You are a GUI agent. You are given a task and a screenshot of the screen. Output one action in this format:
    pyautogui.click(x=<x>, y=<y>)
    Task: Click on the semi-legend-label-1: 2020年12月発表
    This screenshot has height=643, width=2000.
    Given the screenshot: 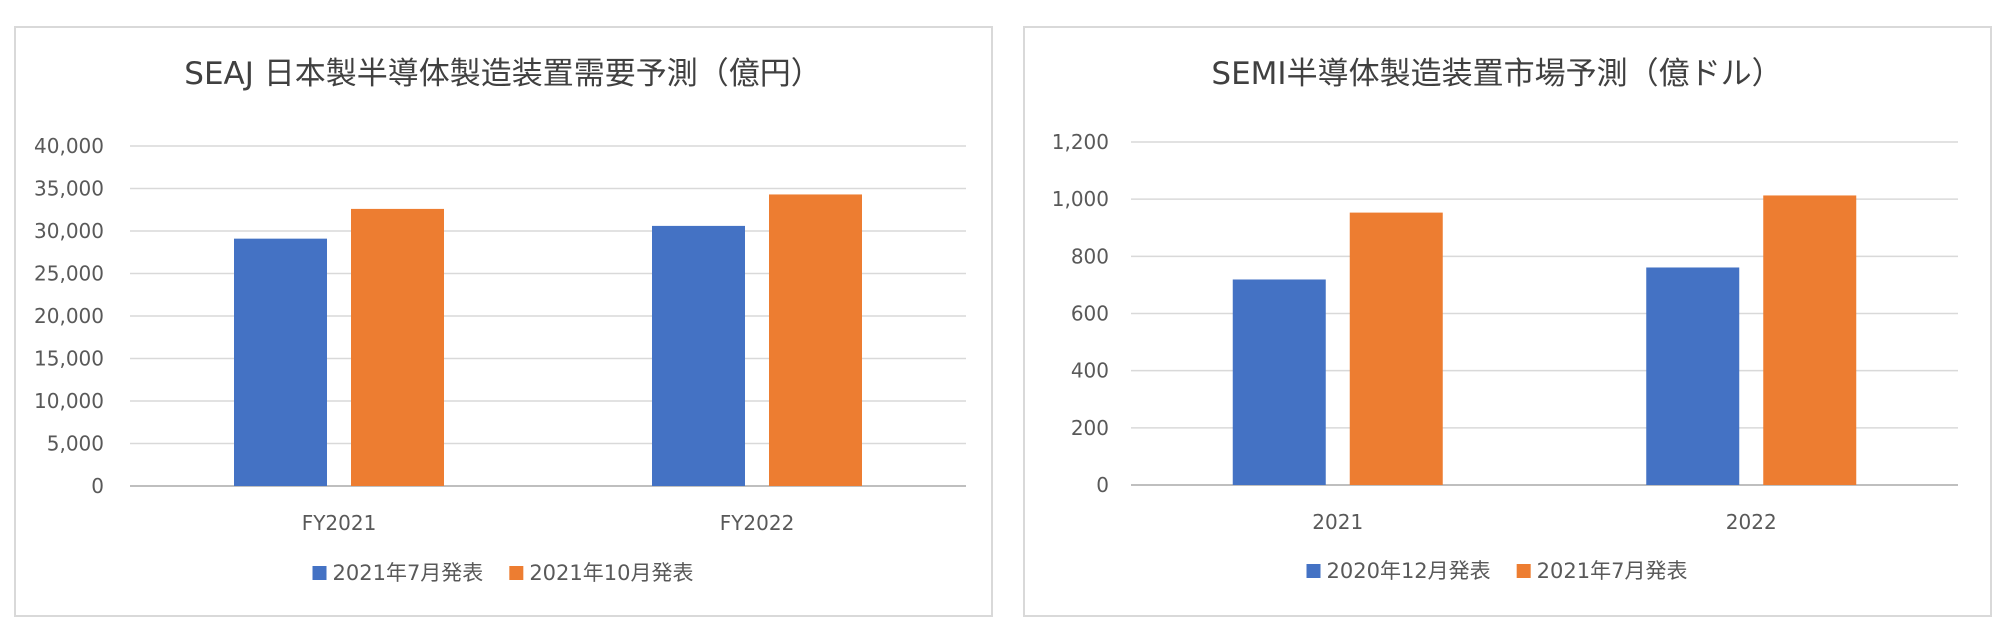 What is the action you would take?
    pyautogui.click(x=1409, y=571)
    